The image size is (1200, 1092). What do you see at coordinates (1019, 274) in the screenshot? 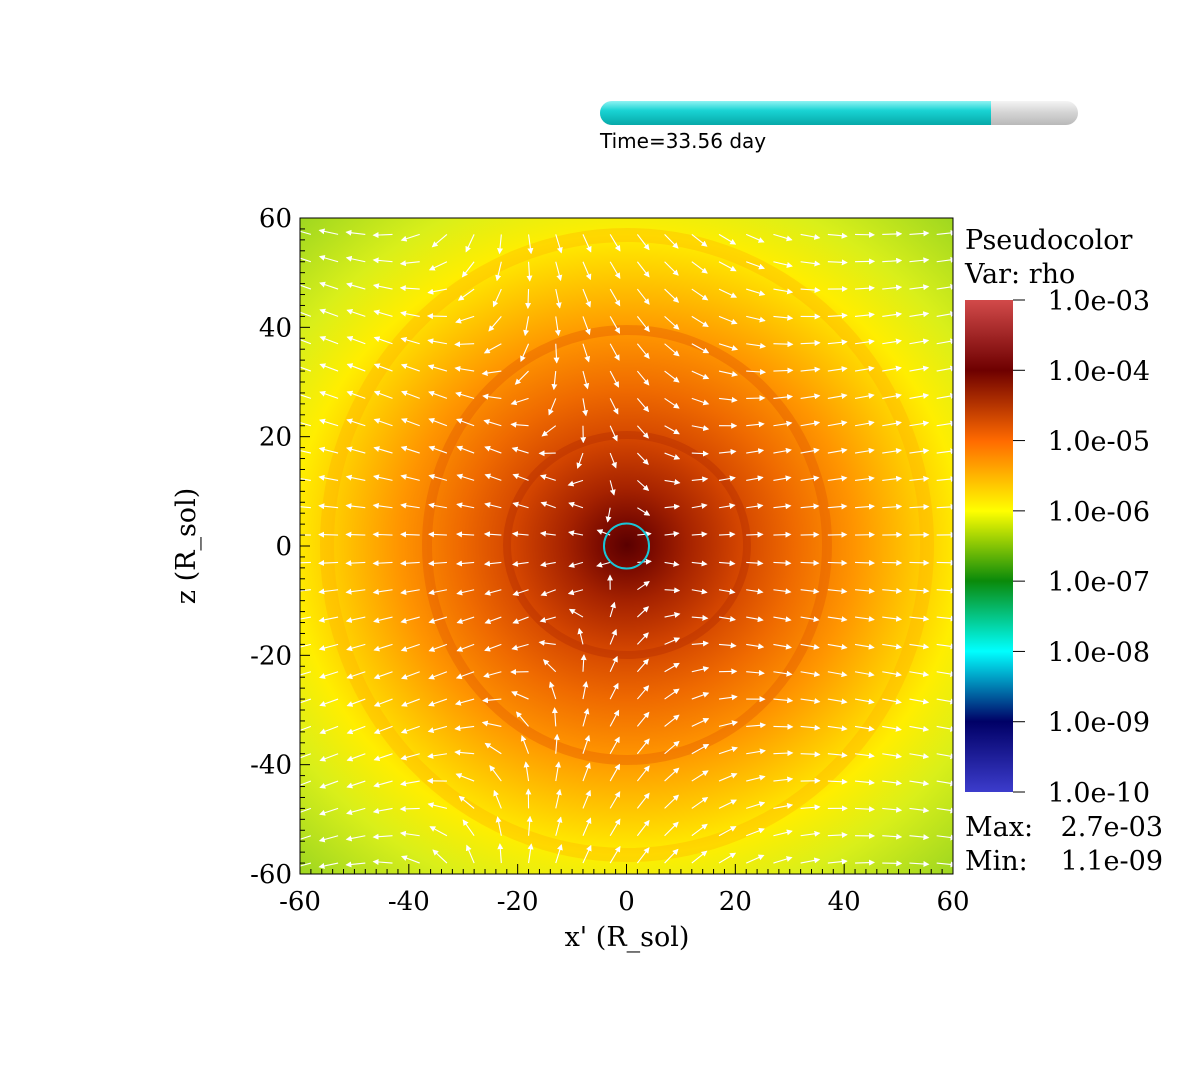
I see `legend-variable: Var: rho` at bounding box center [1019, 274].